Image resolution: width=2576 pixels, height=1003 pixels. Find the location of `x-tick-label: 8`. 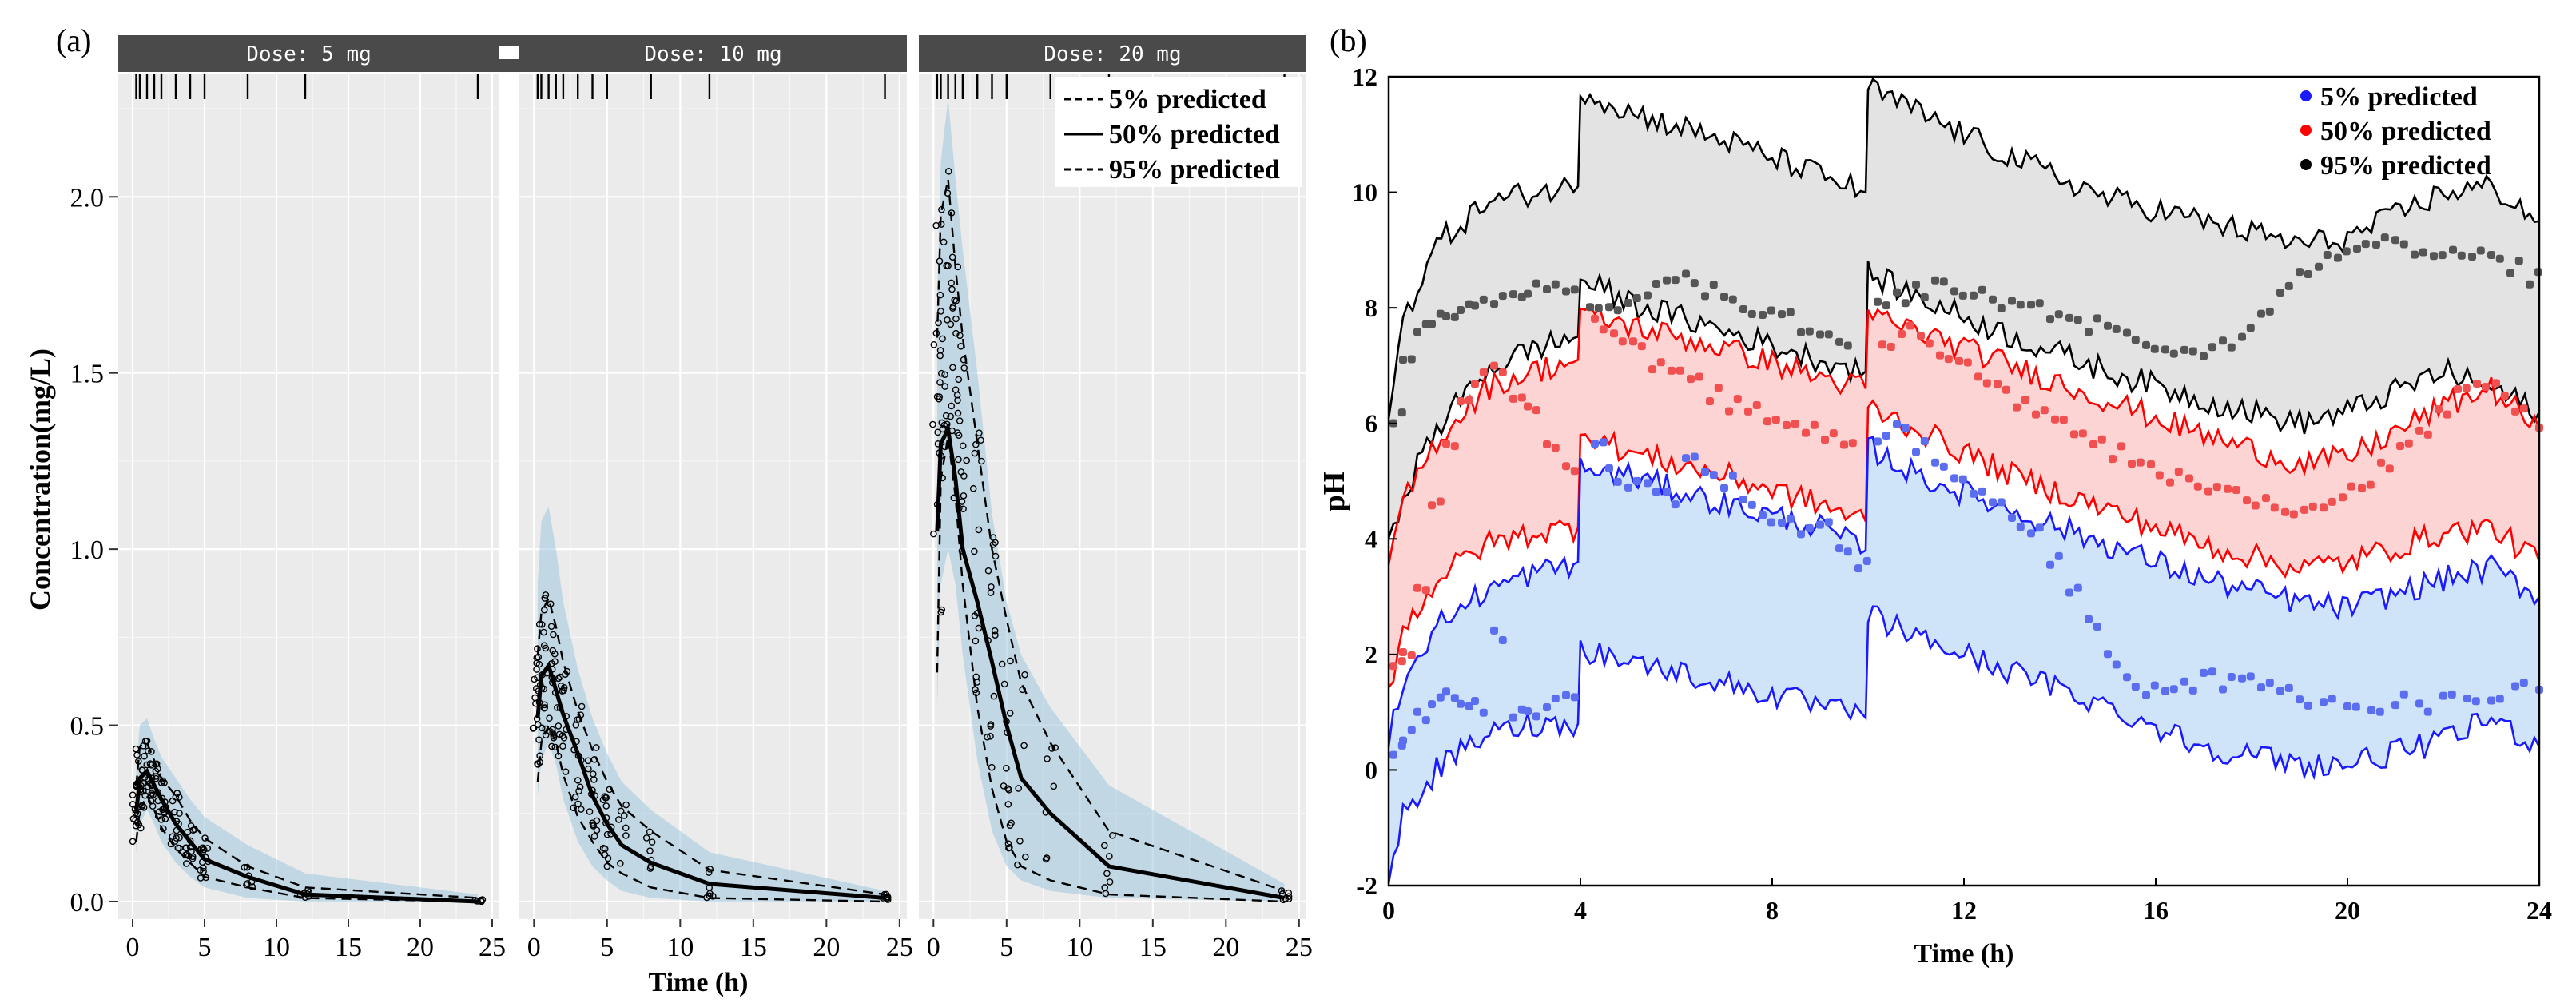

x-tick-label: 8 is located at coordinates (1772, 910).